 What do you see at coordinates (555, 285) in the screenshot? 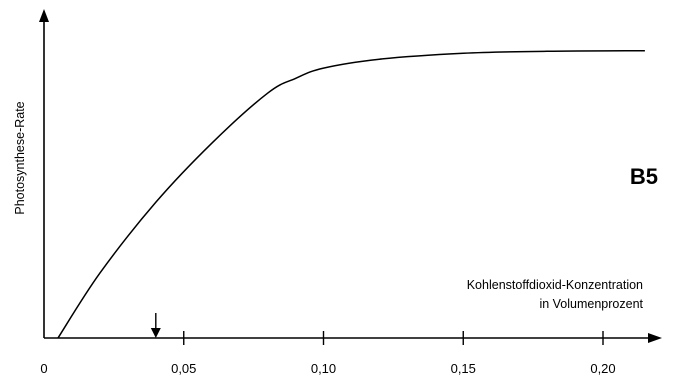
I see `x-axis-label-line1: Kohlenstoffdioxid-Konzentration` at bounding box center [555, 285].